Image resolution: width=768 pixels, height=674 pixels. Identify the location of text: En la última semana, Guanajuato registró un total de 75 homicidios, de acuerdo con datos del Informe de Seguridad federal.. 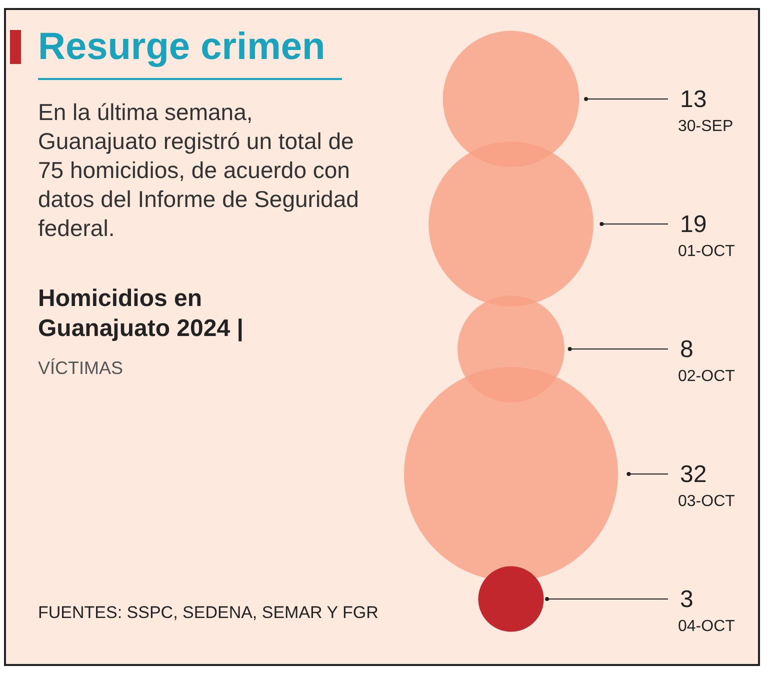
(199, 170).